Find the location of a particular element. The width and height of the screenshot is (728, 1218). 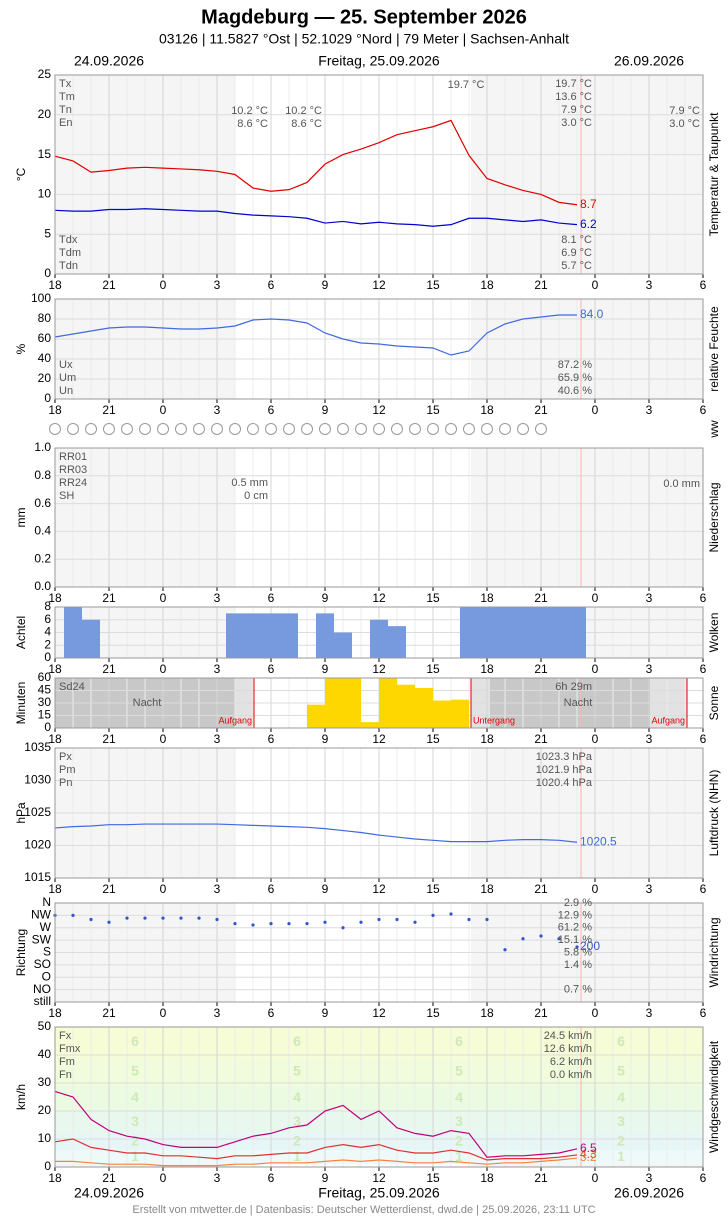

stat-name: Un is located at coordinates (66, 391).